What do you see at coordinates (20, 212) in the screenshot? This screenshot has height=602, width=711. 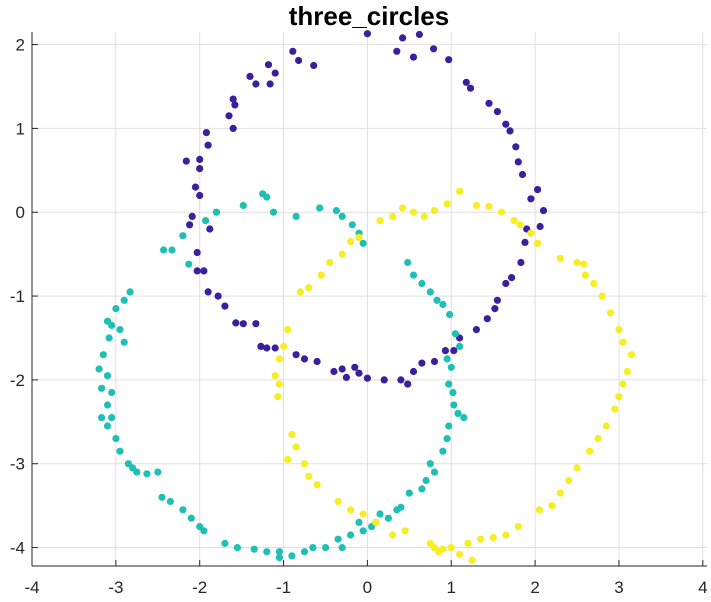 I see `y-tick-label: 0` at bounding box center [20, 212].